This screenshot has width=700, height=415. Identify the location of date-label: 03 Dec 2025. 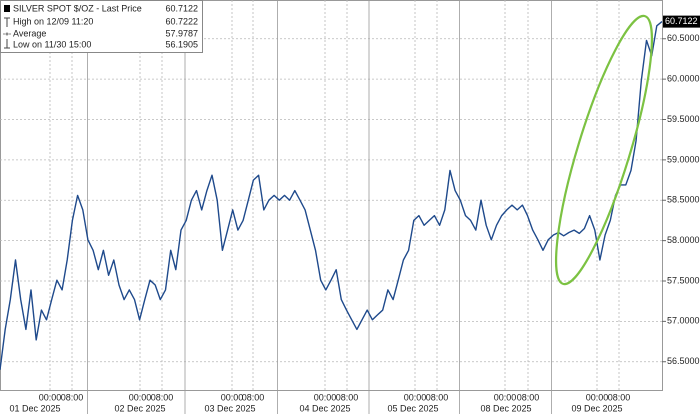
(229, 408).